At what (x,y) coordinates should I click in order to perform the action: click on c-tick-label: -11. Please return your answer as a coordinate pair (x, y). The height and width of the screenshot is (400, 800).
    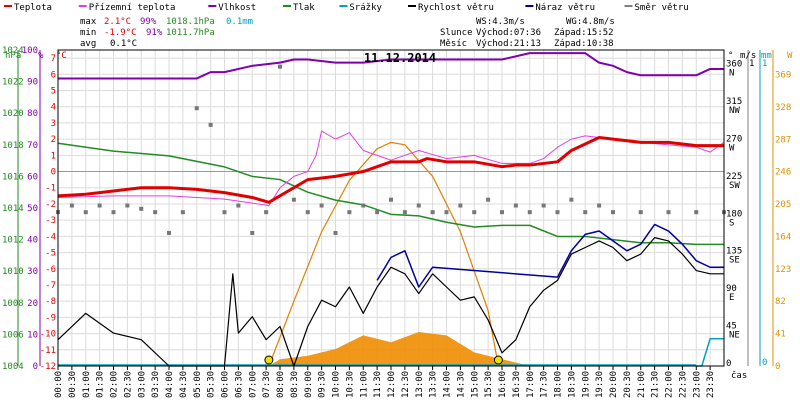
    Looking at the image, I should click on (48, 351).